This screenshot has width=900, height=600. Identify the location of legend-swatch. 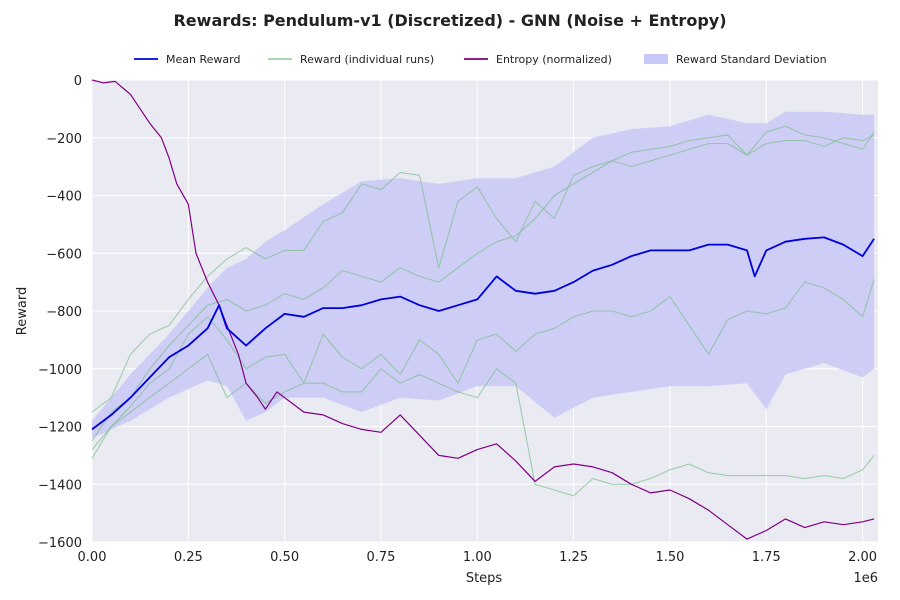
(656, 59).